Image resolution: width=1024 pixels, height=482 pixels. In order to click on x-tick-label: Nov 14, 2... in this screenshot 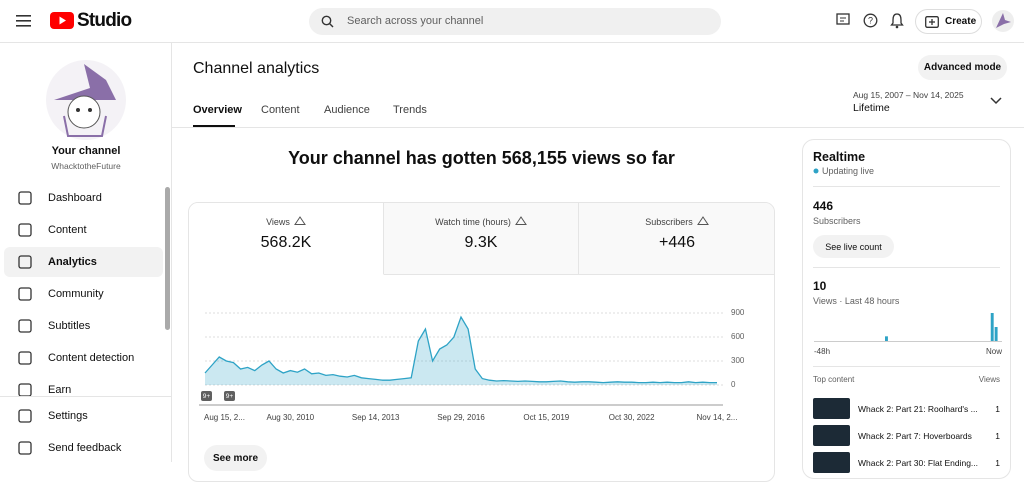, I will do `click(717, 417)`.